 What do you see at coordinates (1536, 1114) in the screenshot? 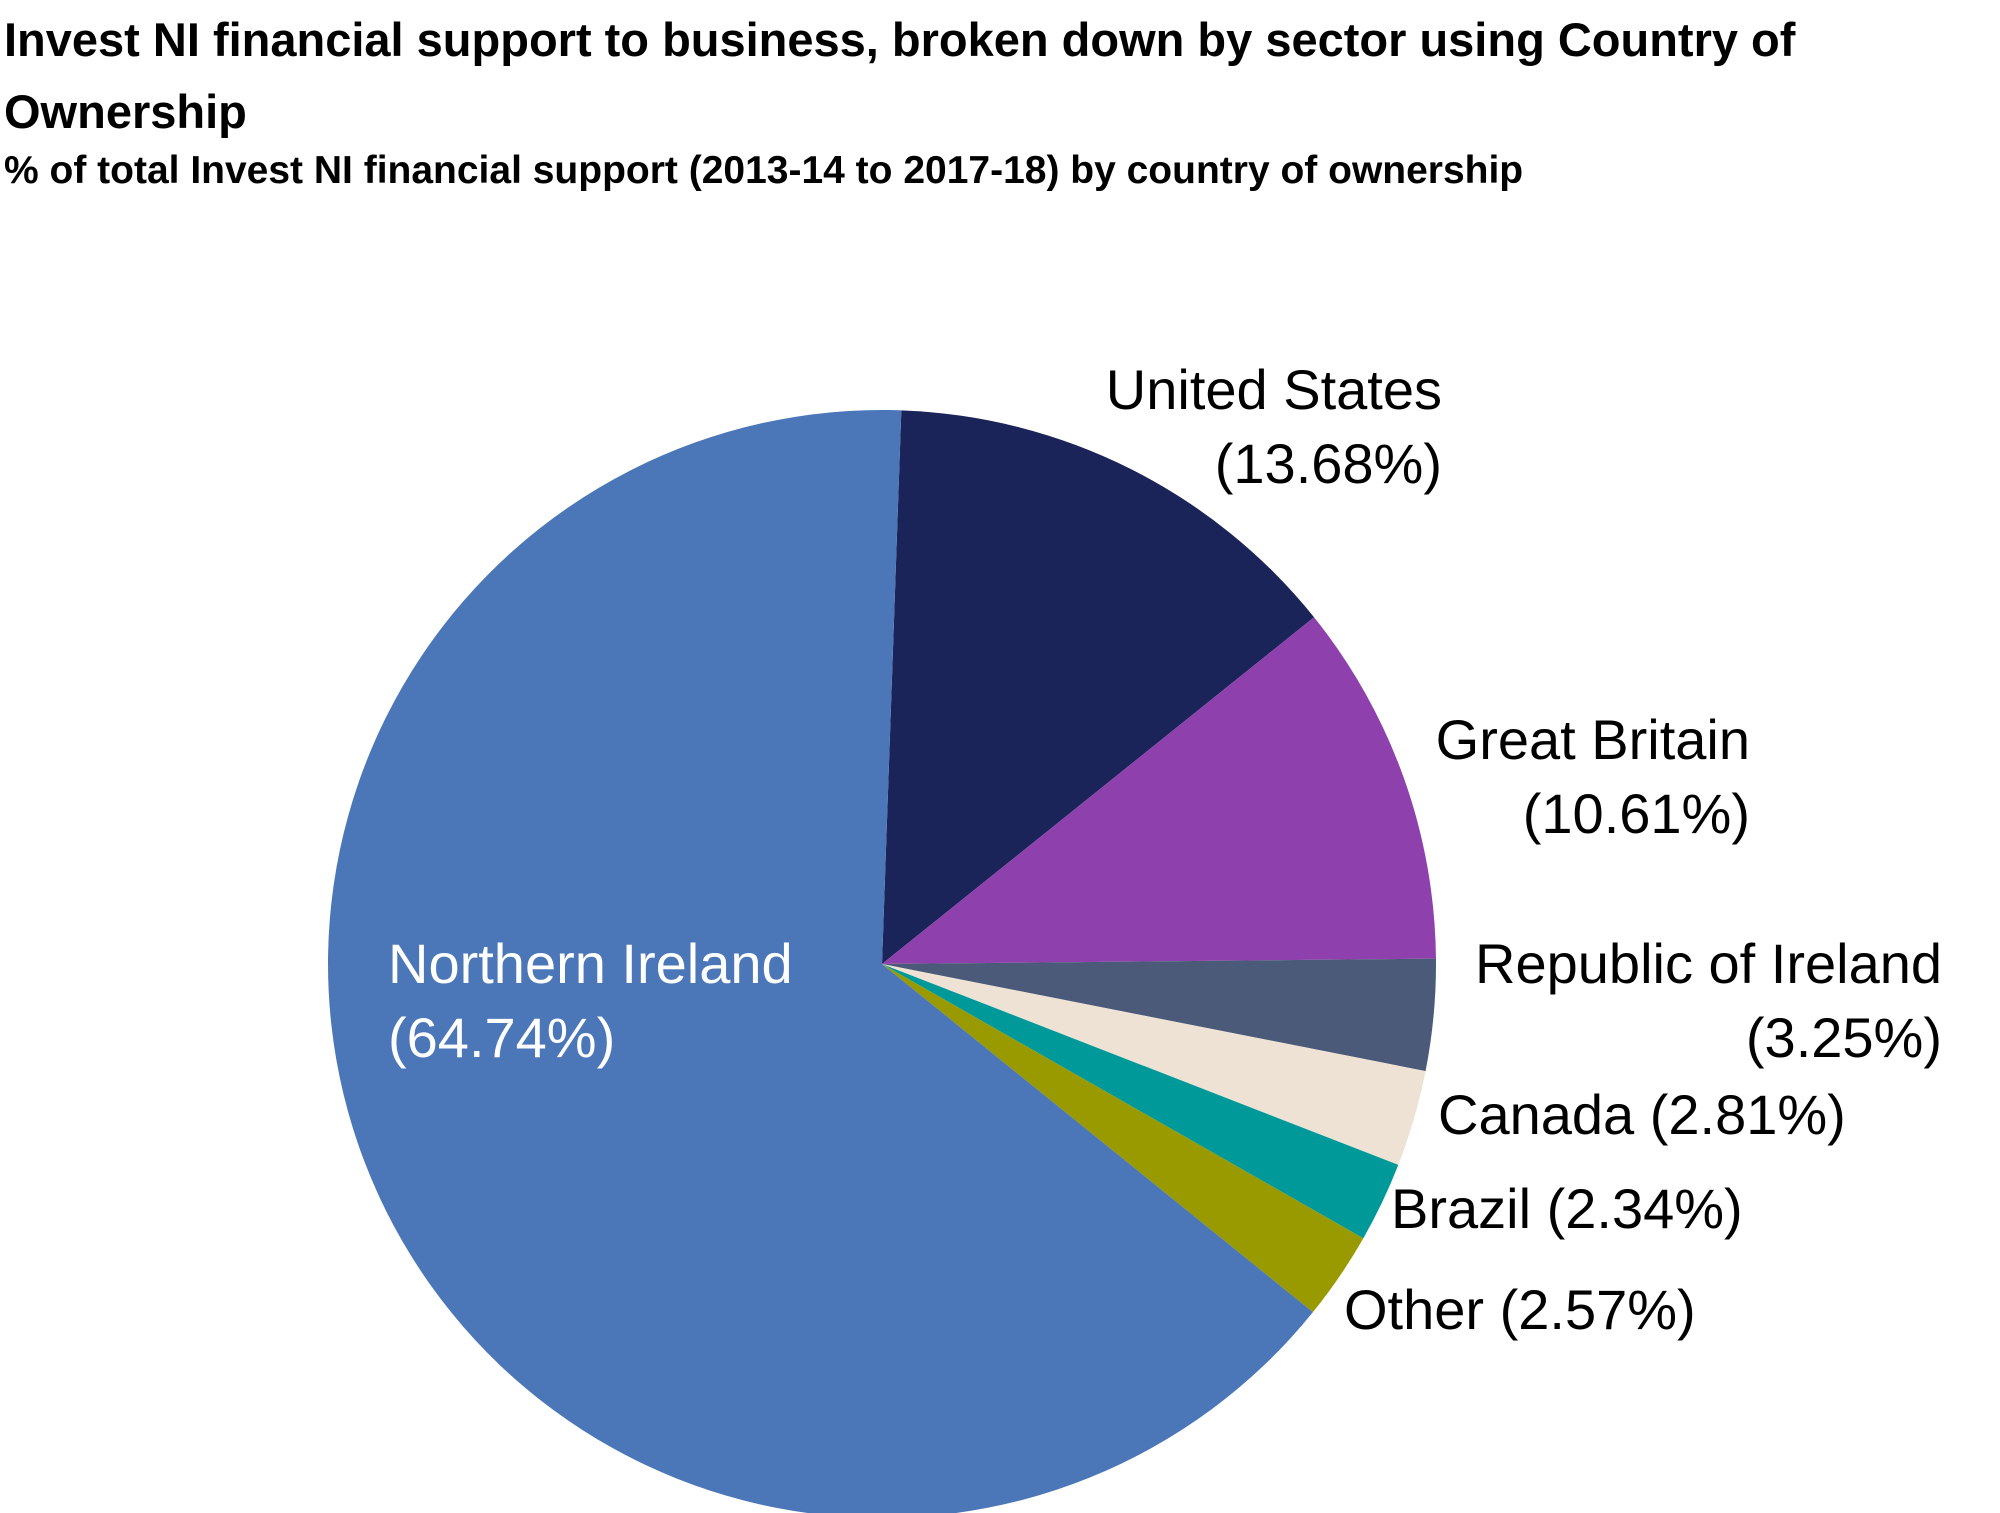
I see `slice-label: Canada` at bounding box center [1536, 1114].